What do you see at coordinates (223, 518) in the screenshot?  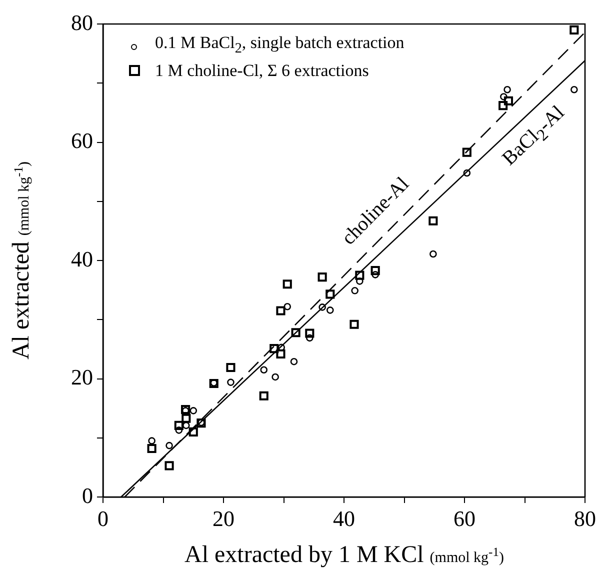 I see `x-tick-label: 20` at bounding box center [223, 518].